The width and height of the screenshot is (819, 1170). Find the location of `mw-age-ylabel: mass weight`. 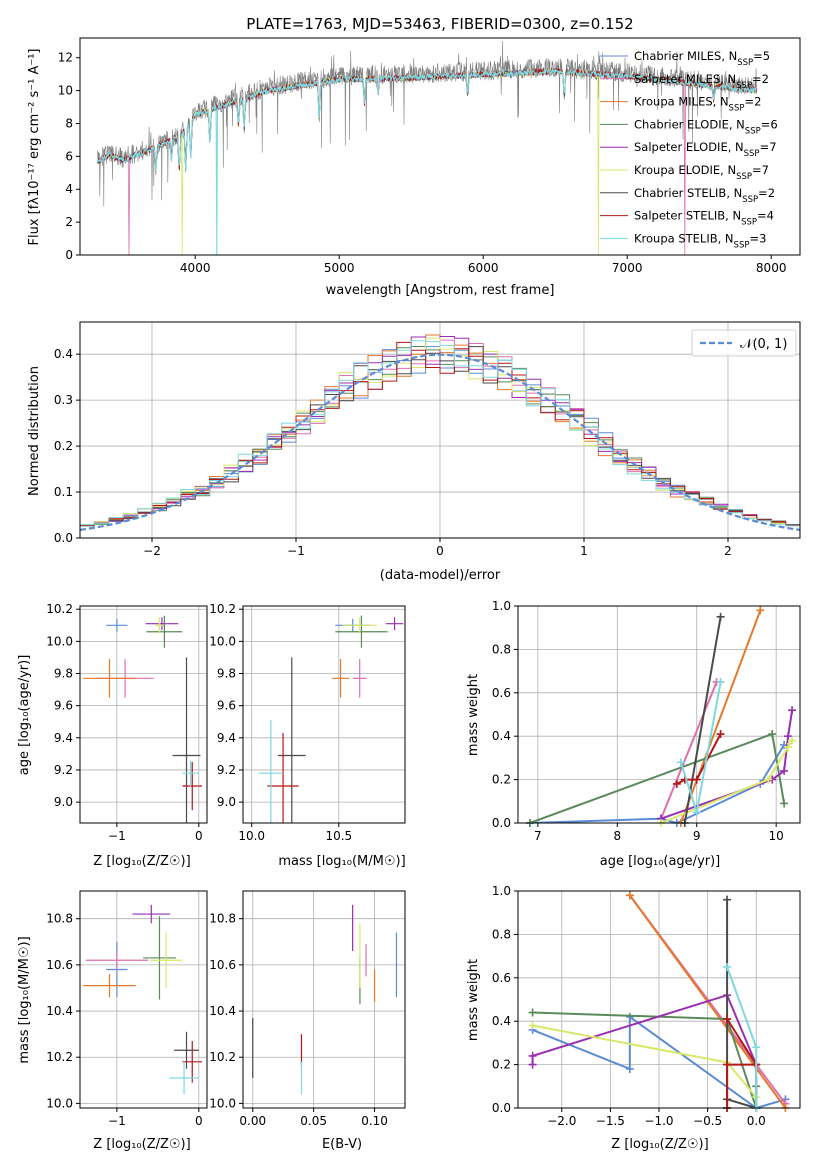

mw-age-ylabel: mass weight is located at coordinates (473, 715).